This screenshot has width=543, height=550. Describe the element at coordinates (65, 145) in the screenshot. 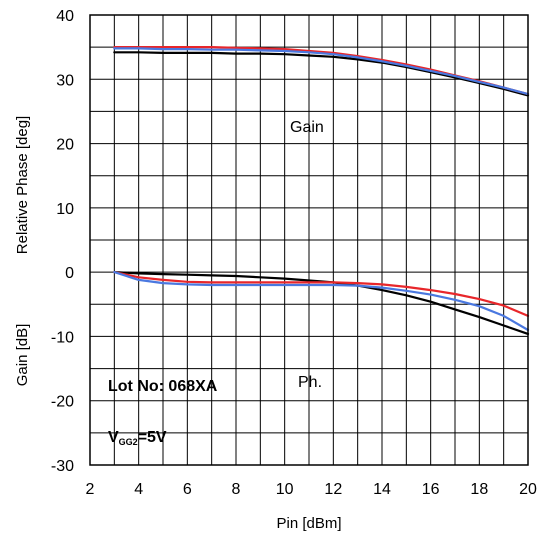

I see `y-tick-label: 20` at that location.